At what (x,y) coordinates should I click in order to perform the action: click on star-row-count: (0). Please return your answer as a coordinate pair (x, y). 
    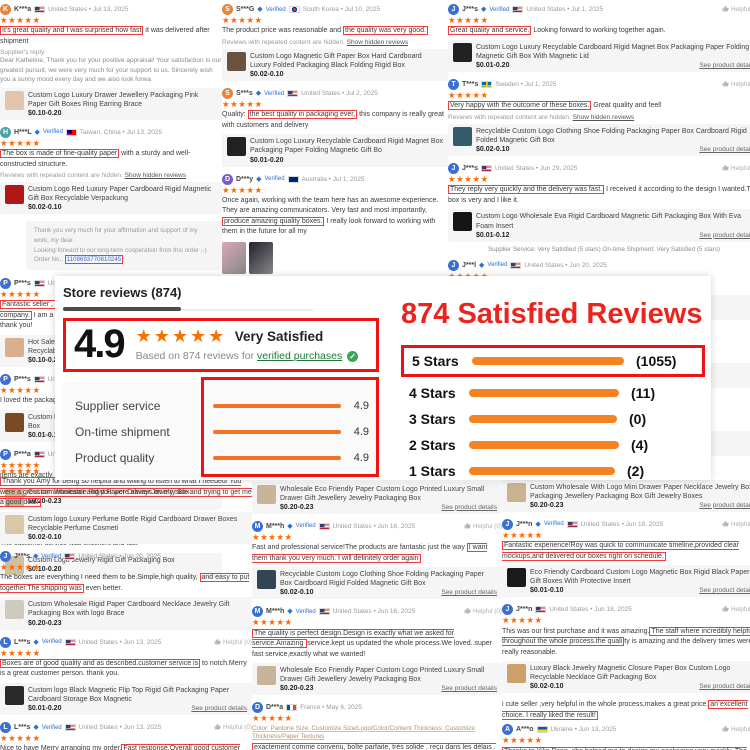
    Looking at the image, I should click on (638, 419).